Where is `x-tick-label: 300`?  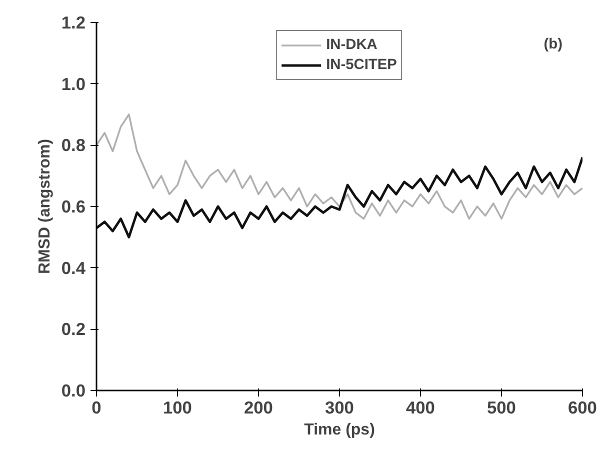 x-tick-label: 300 is located at coordinates (339, 408).